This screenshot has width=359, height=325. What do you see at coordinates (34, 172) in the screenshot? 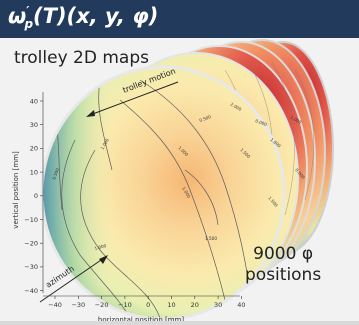
I see `y-tick-label: 10` at bounding box center [34, 172].